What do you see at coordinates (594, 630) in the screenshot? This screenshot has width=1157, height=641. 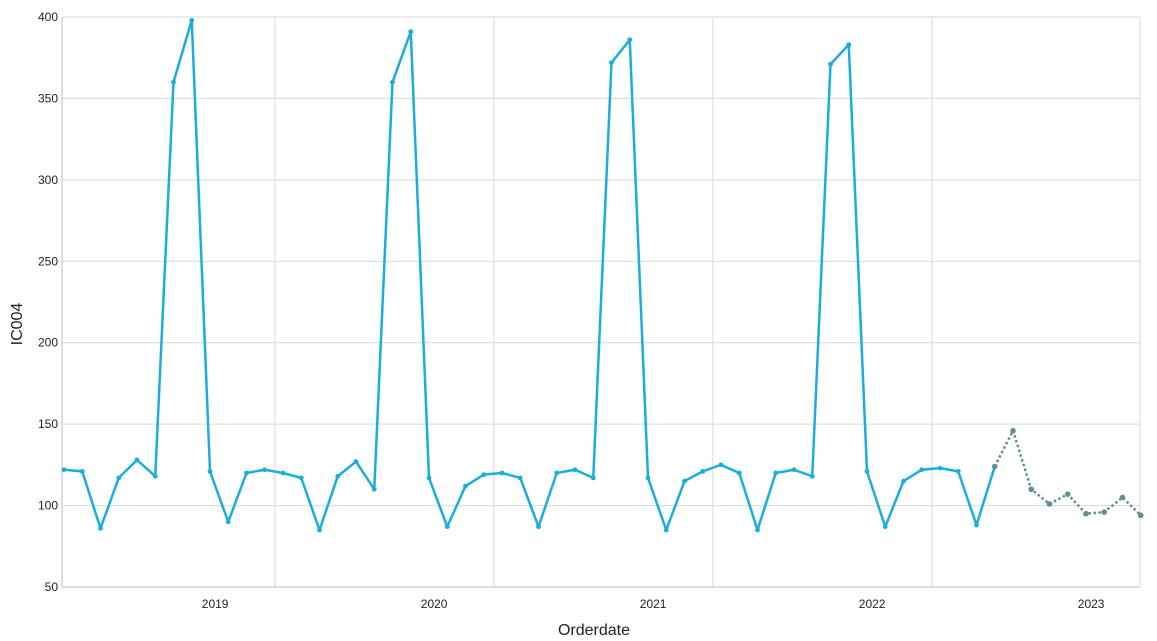 I see `x-axis-title: Orderdate` at bounding box center [594, 630].